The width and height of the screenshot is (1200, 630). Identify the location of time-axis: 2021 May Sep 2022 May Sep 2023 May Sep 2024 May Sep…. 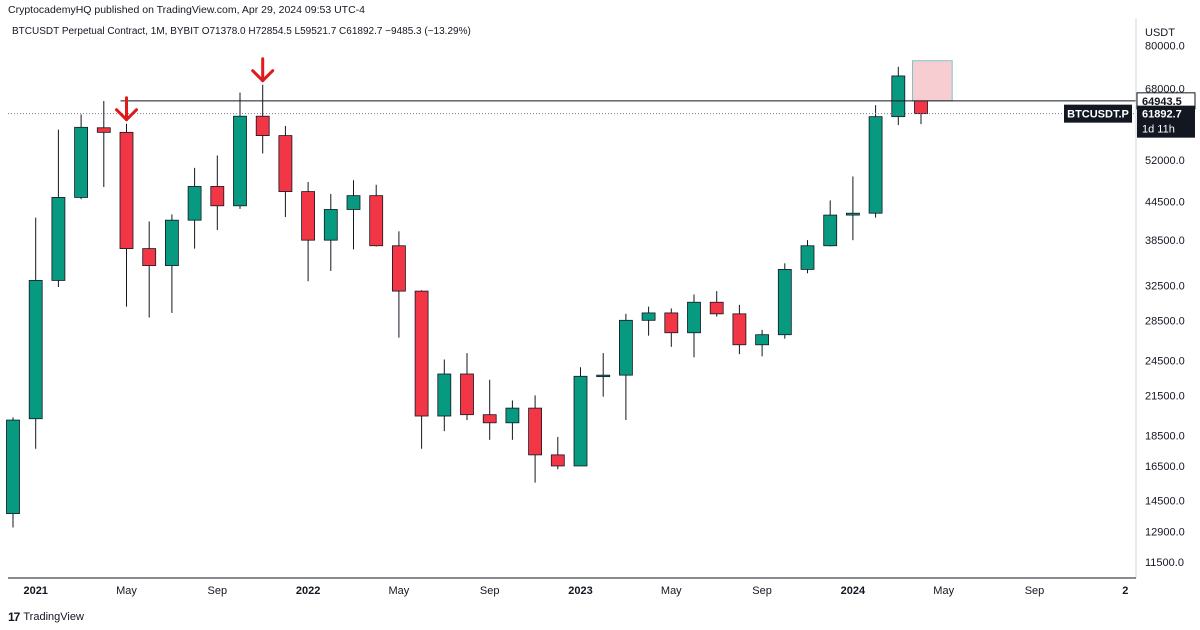
(575, 591).